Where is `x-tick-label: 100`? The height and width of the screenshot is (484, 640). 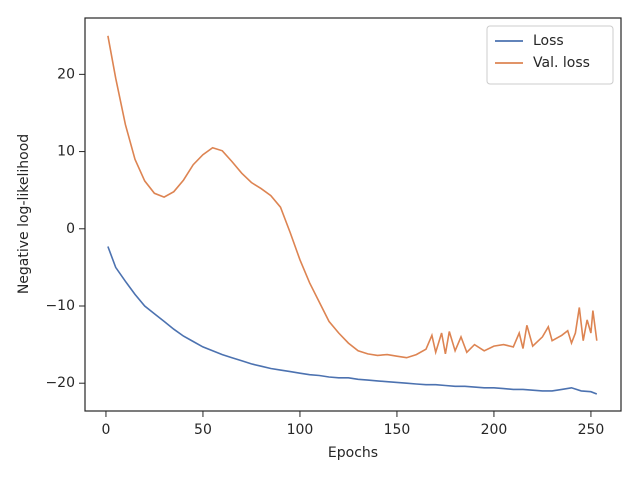 x-tick-label: 100 is located at coordinates (300, 430).